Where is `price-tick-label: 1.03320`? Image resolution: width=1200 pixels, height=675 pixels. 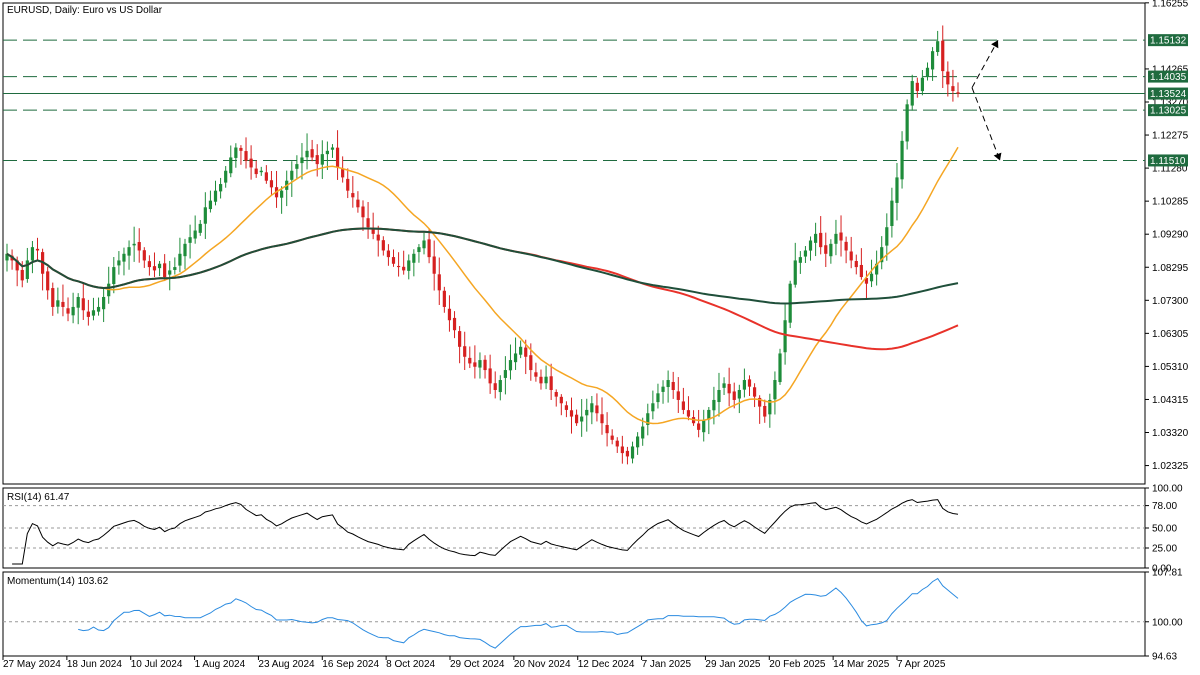
price-tick-label: 1.03320 is located at coordinates (1170, 433).